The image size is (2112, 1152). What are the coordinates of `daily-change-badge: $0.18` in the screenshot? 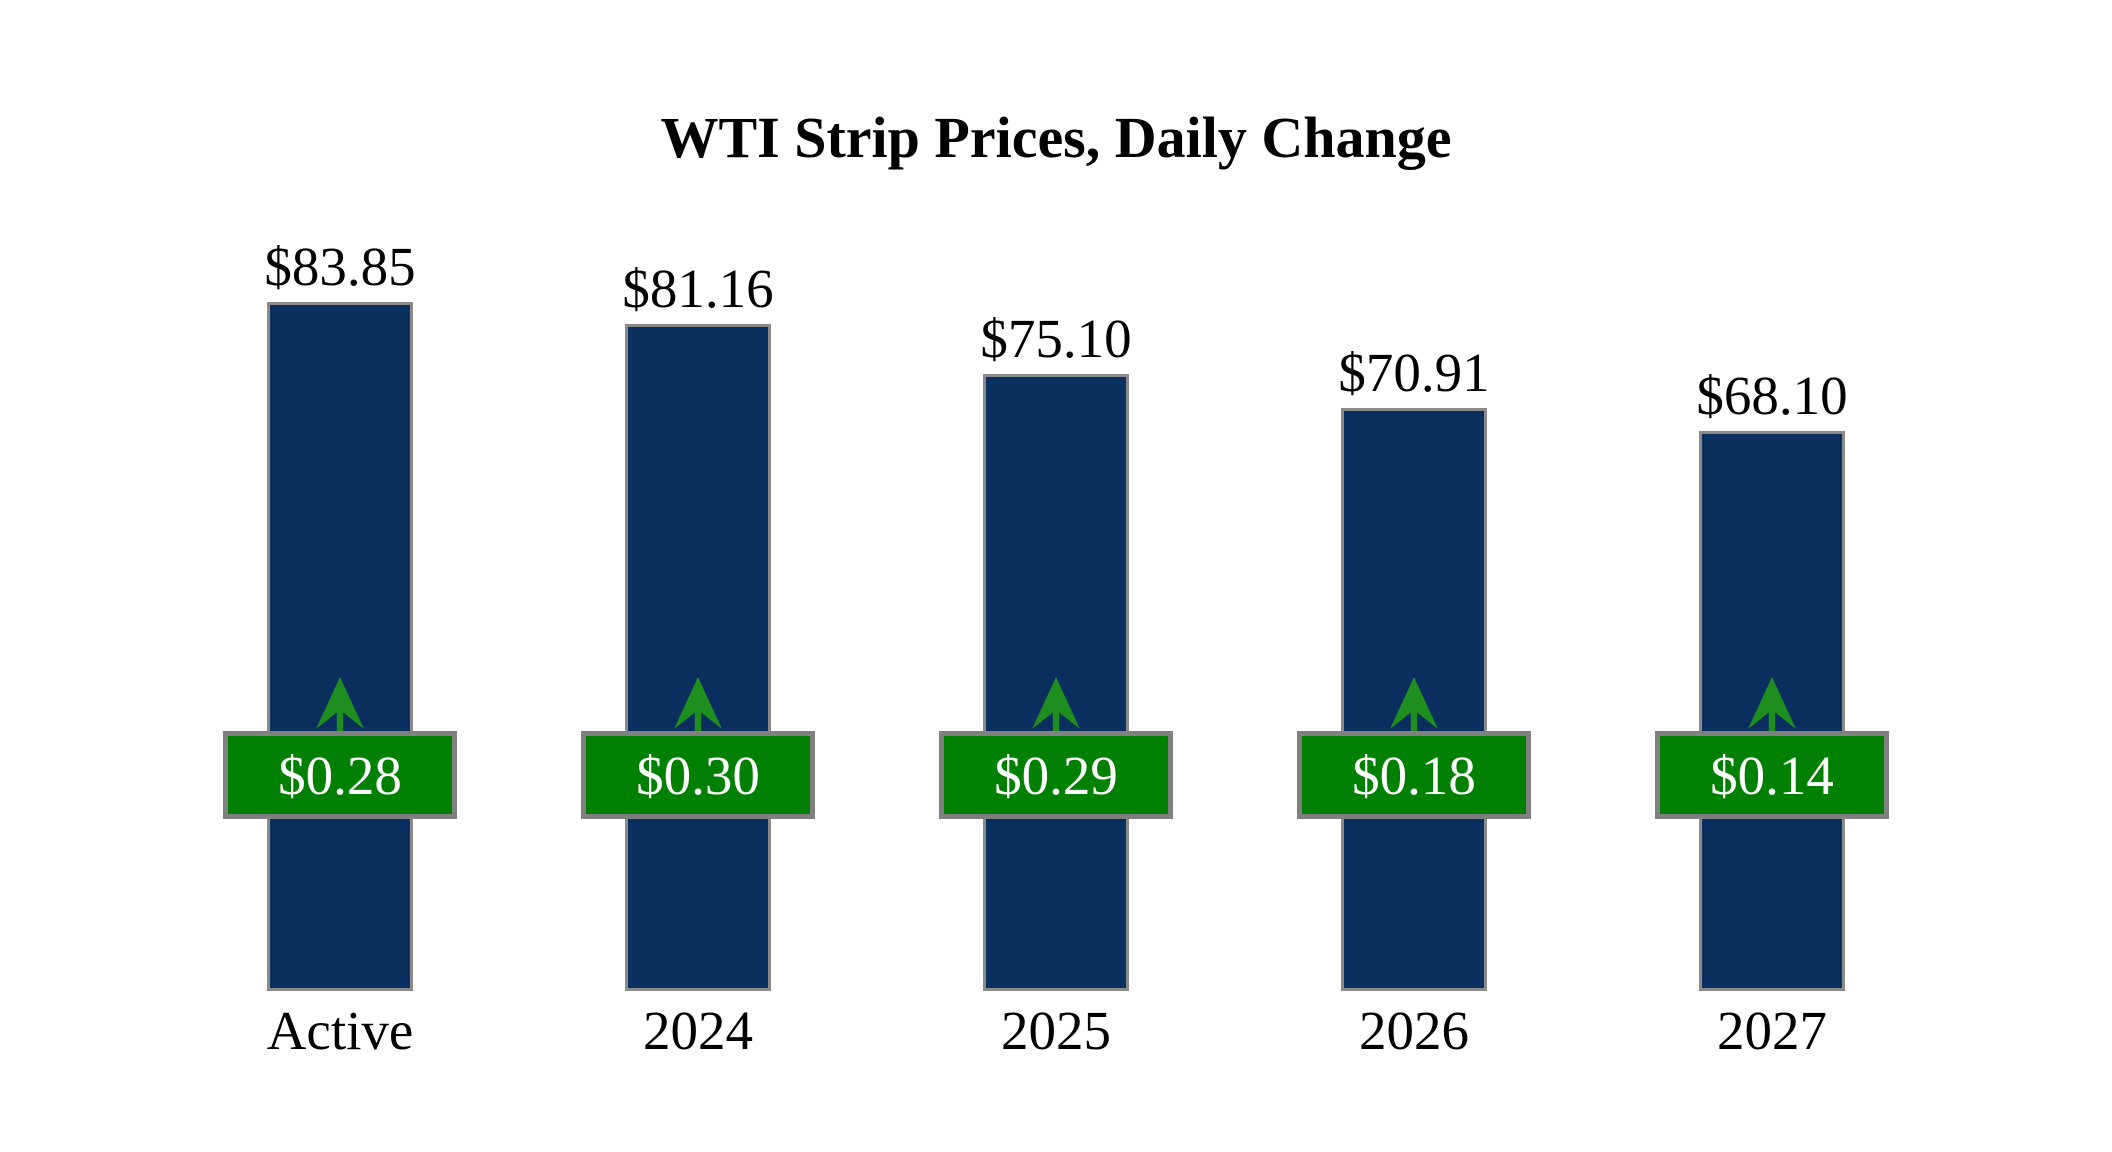 It's located at (1414, 775).